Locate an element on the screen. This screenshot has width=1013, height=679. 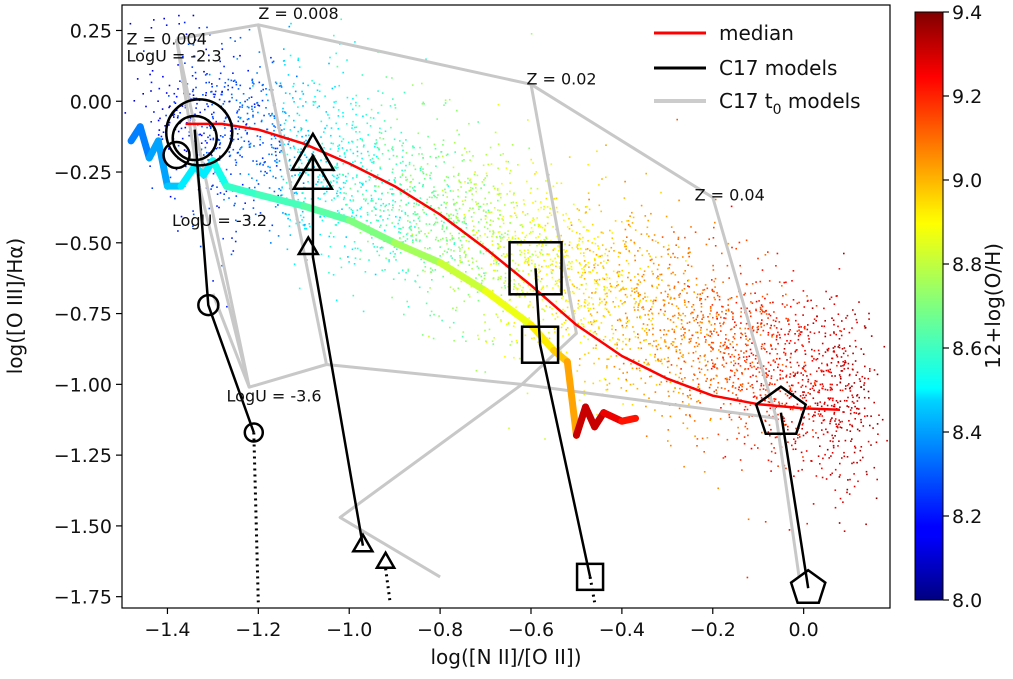
annotation-label: Z = 0.004 is located at coordinates (167, 39).